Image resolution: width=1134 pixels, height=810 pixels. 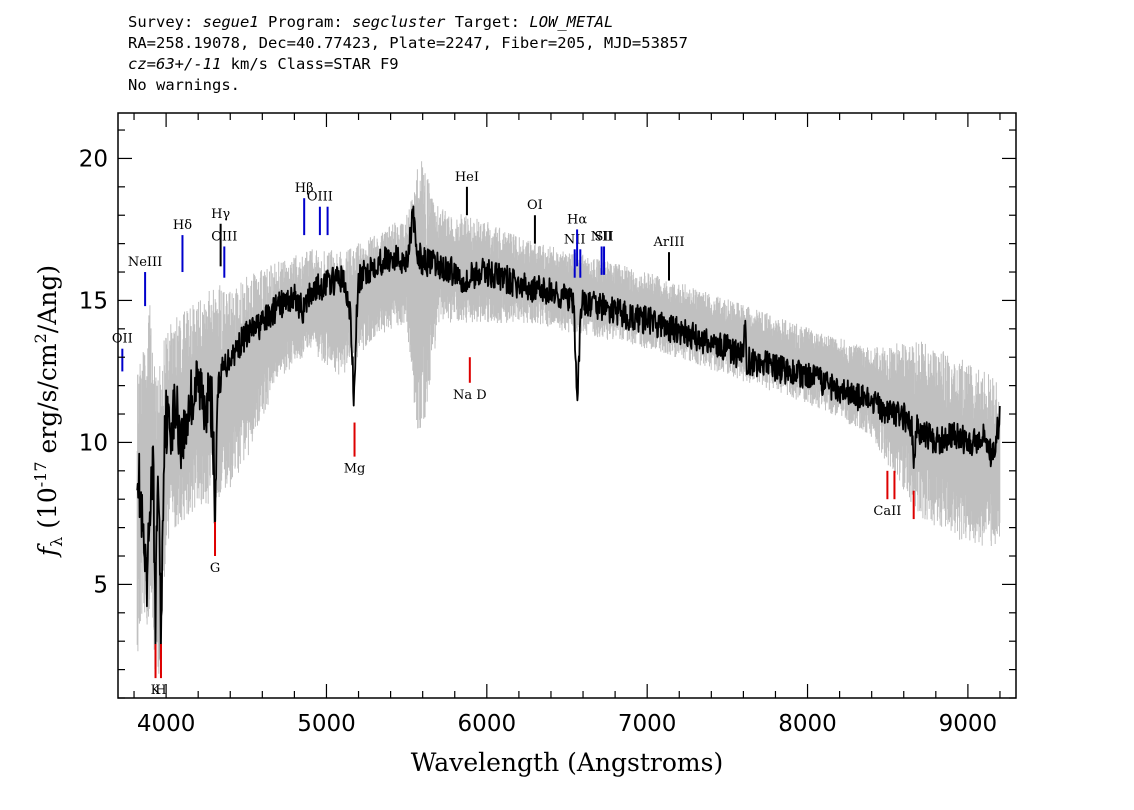 What do you see at coordinates (467, 177) in the screenshot?
I see `line-label: HeI` at bounding box center [467, 177].